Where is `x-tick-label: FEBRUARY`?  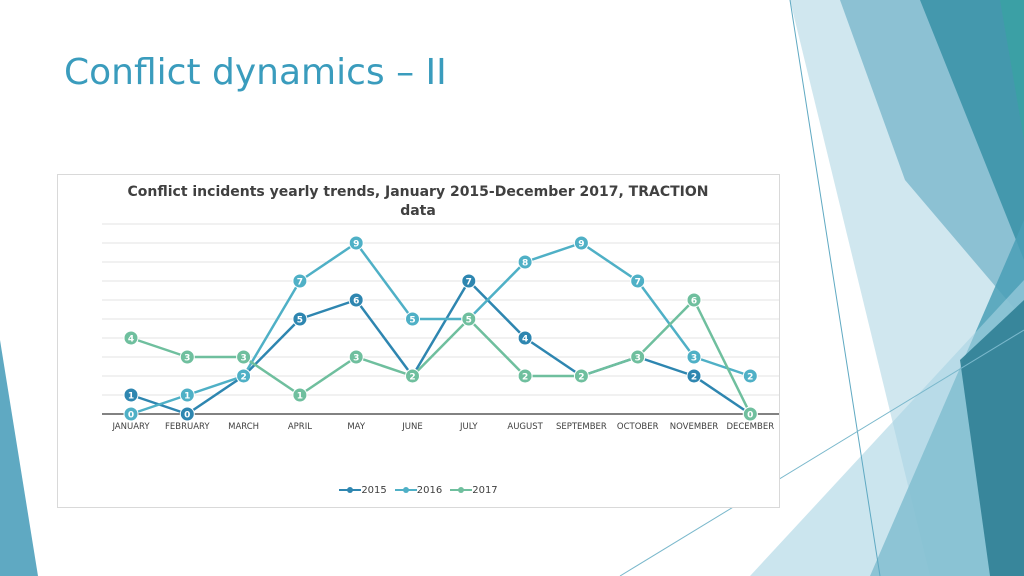 x-tick-label: FEBRUARY is located at coordinates (187, 427).